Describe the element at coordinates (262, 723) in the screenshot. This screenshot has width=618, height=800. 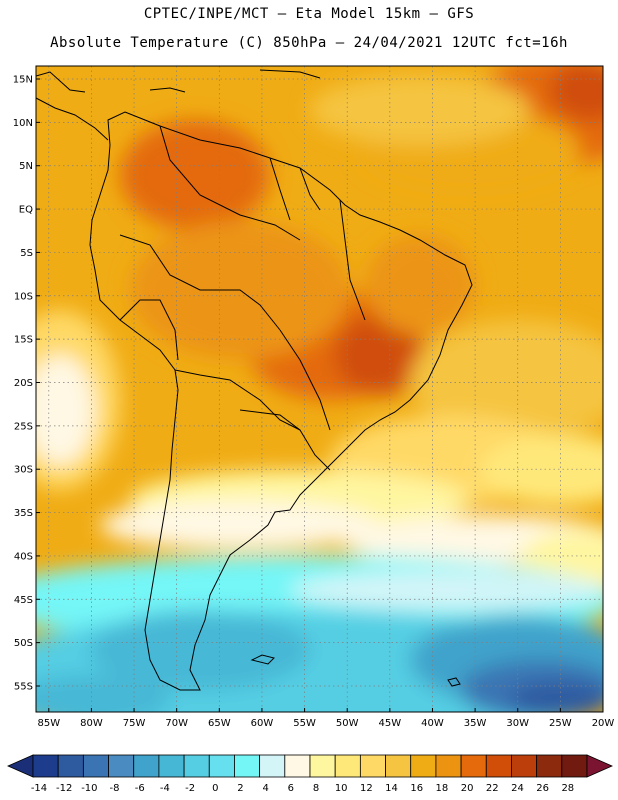
I see `lon-label: 60W` at that location.